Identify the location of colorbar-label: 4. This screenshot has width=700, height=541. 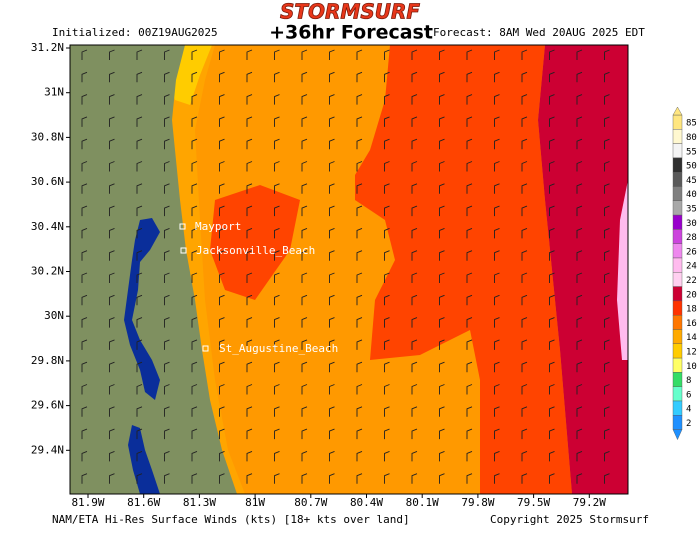
(688, 410).